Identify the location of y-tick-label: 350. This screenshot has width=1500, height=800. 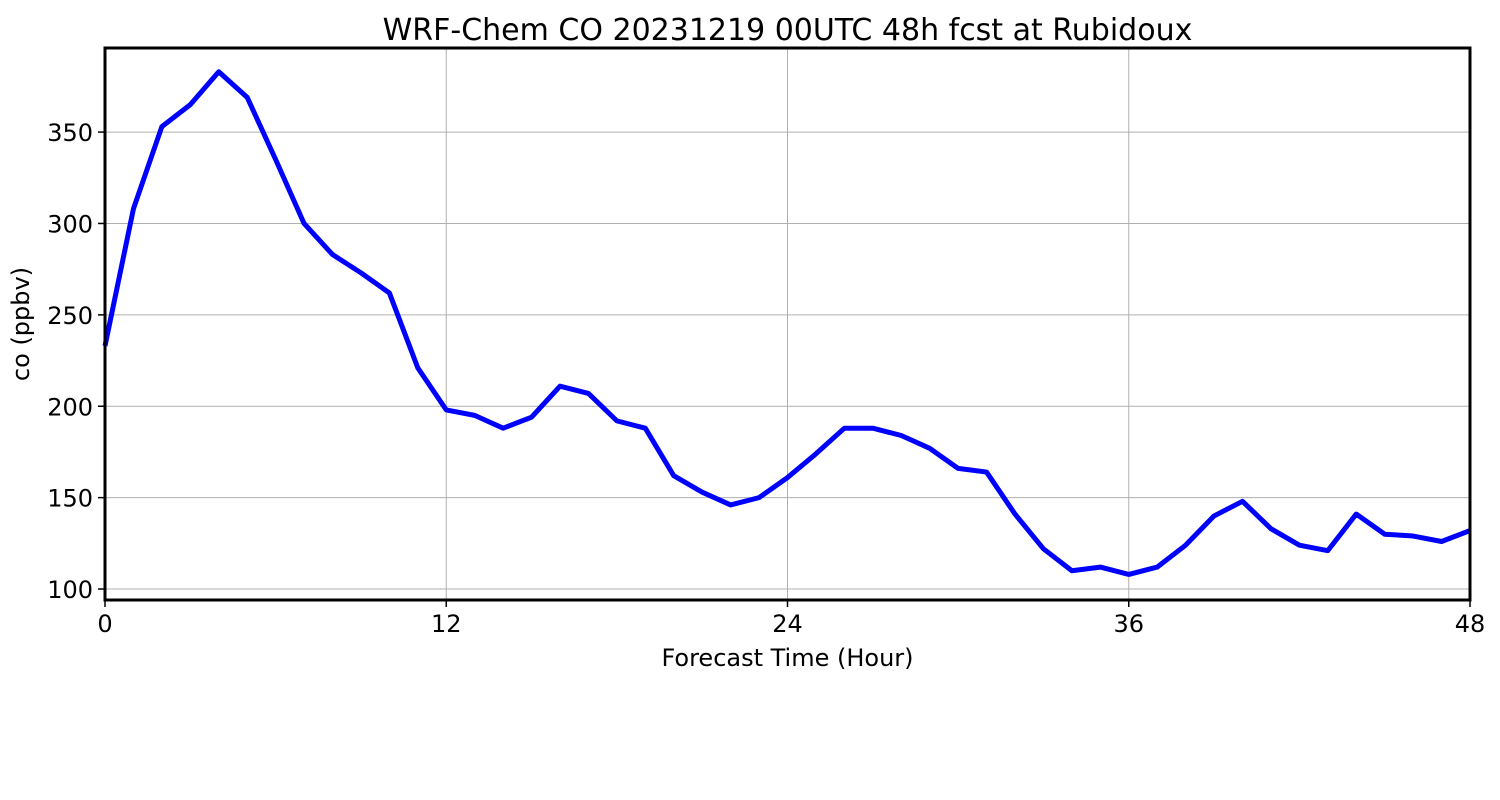
(70, 133).